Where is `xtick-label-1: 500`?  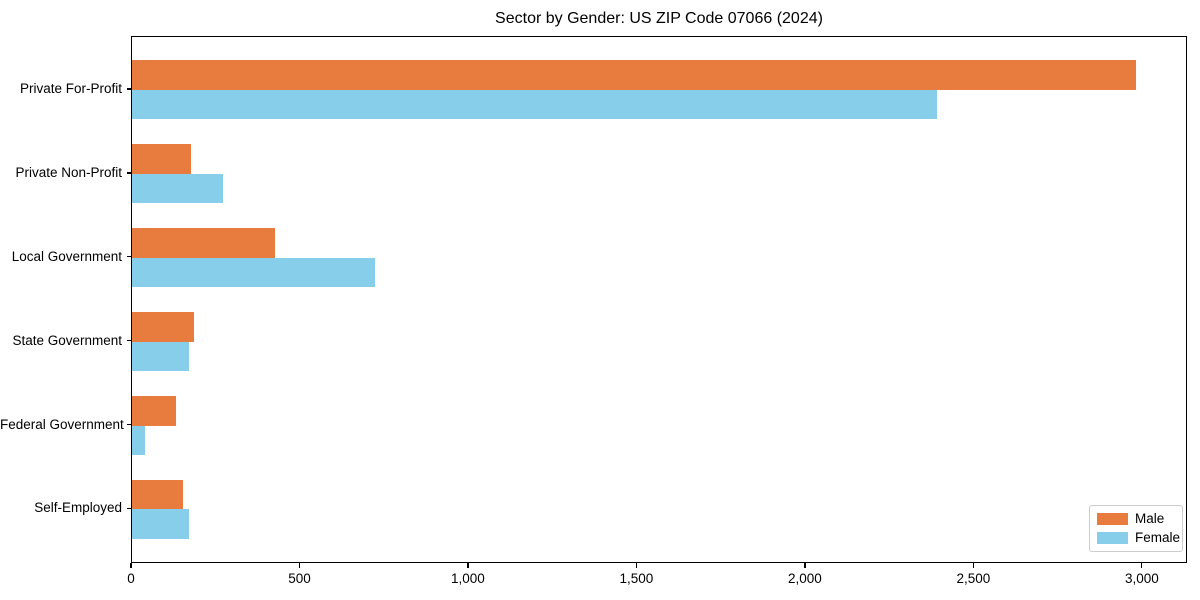 xtick-label-1: 500 is located at coordinates (299, 578).